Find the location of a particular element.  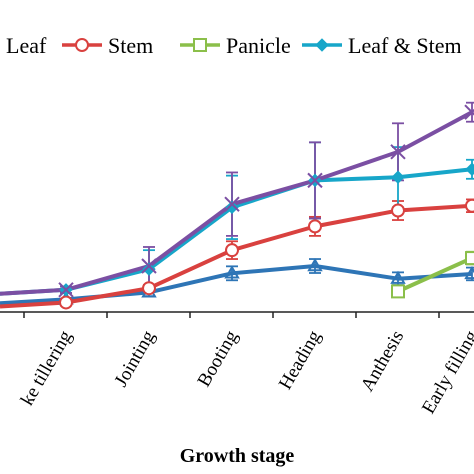

x-axis-title: Growth stage is located at coordinates (237, 456).